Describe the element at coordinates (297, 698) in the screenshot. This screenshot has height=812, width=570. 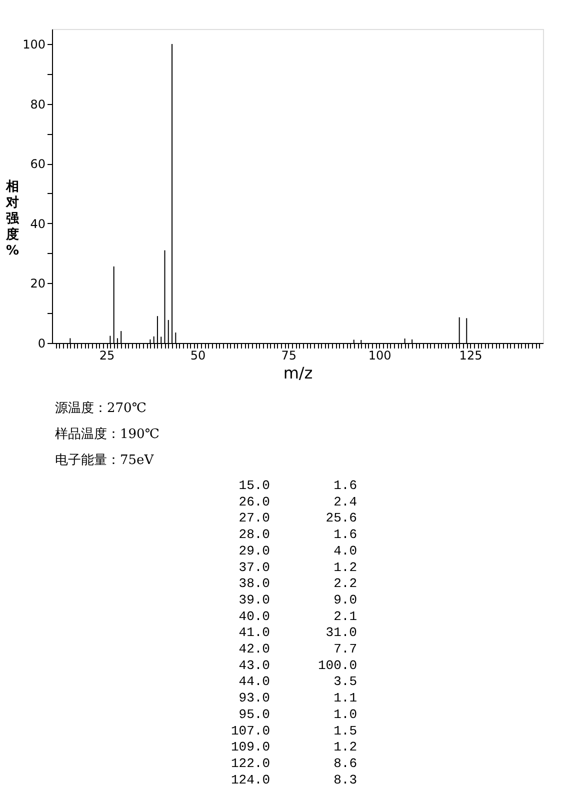
I see `text: 93.0 1.1` at that location.